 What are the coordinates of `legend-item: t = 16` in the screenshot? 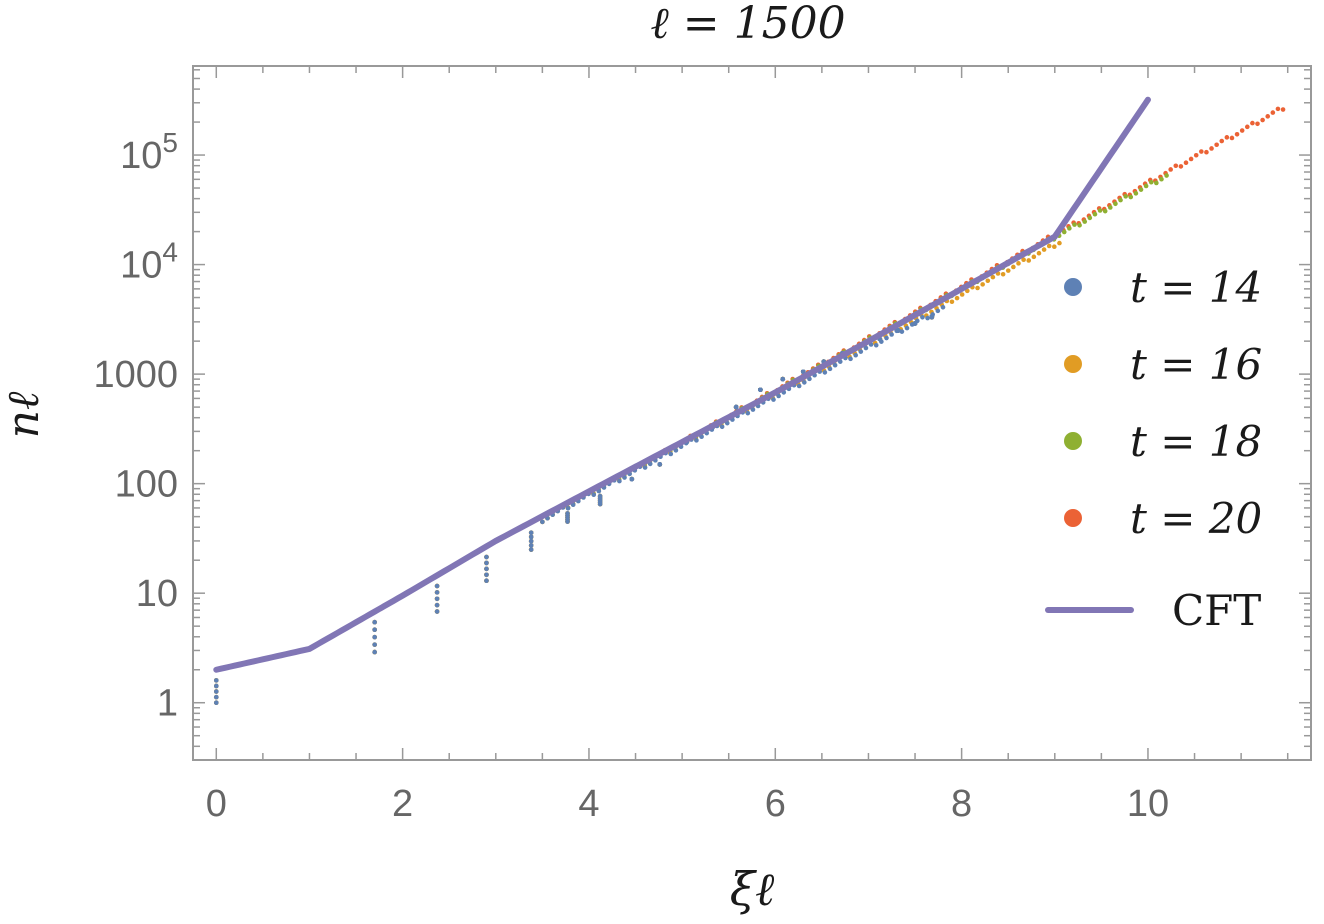 It's located at (1163, 364).